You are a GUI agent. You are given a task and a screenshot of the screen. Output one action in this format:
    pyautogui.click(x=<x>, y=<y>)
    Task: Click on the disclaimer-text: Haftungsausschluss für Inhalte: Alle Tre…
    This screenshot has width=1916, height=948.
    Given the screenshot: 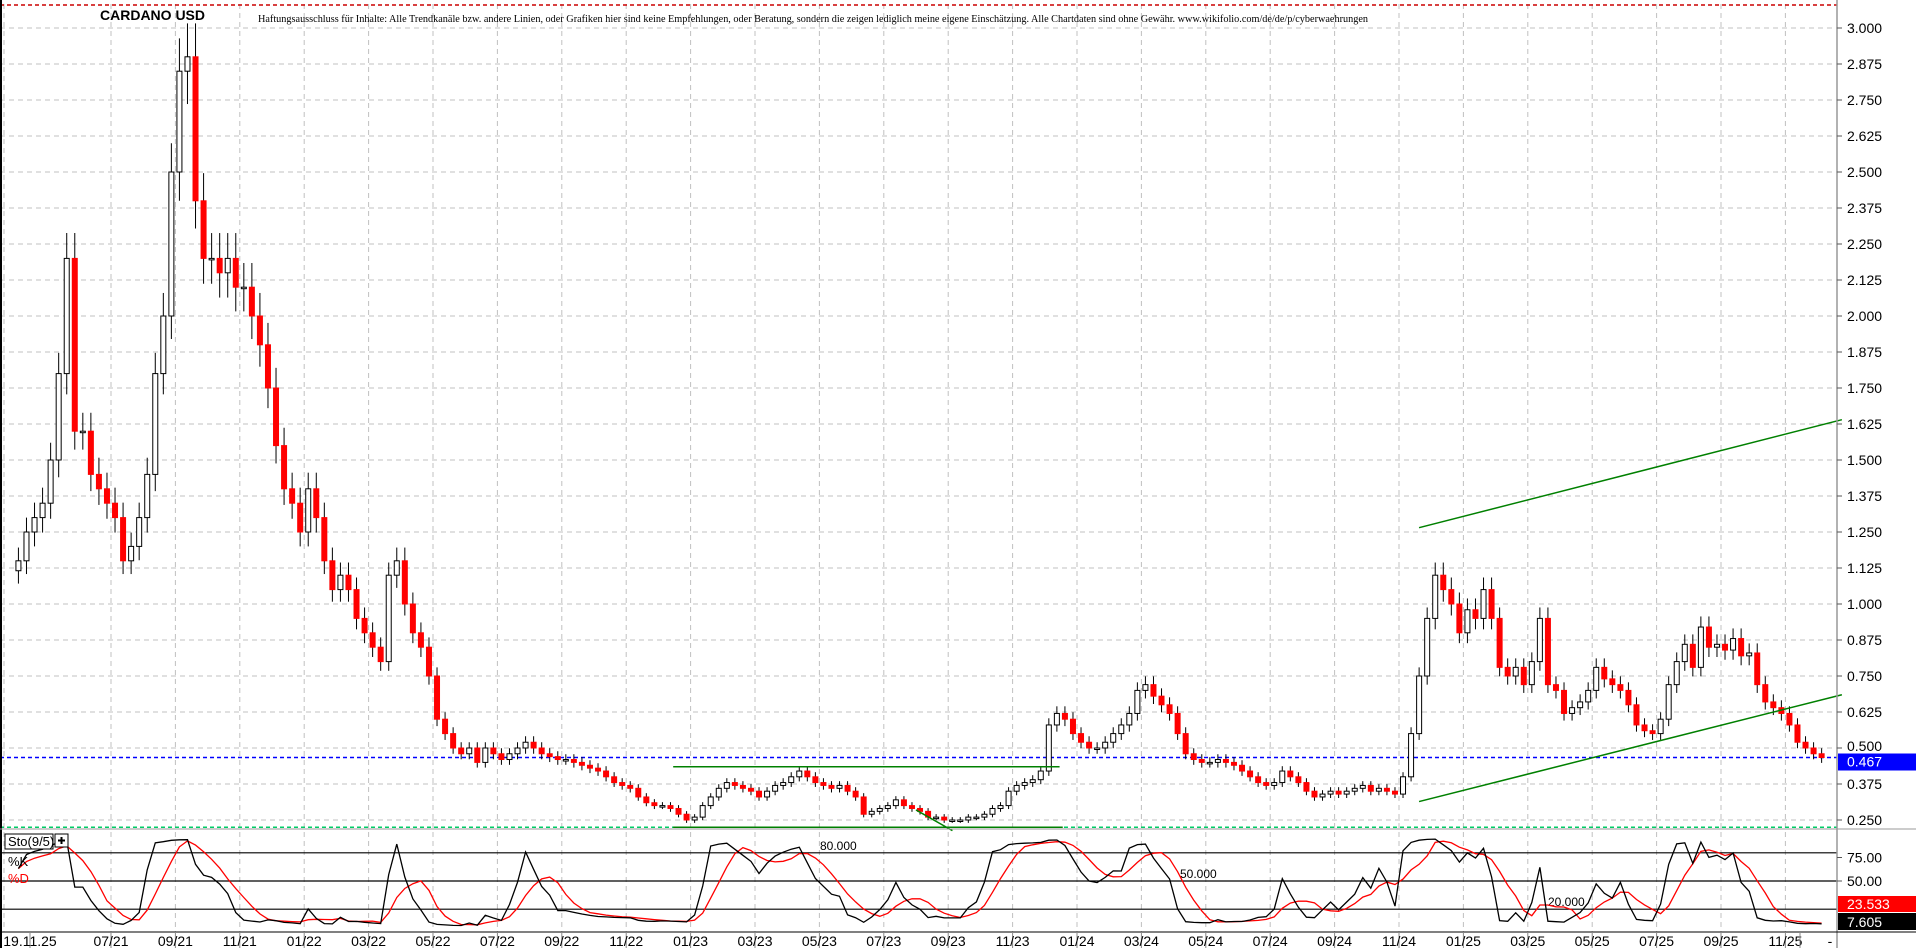 What is the action you would take?
    pyautogui.click(x=813, y=19)
    